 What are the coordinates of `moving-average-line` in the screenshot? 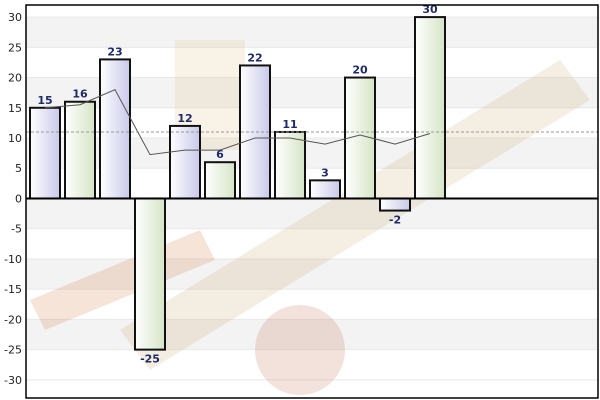 It's located at (237, 122).